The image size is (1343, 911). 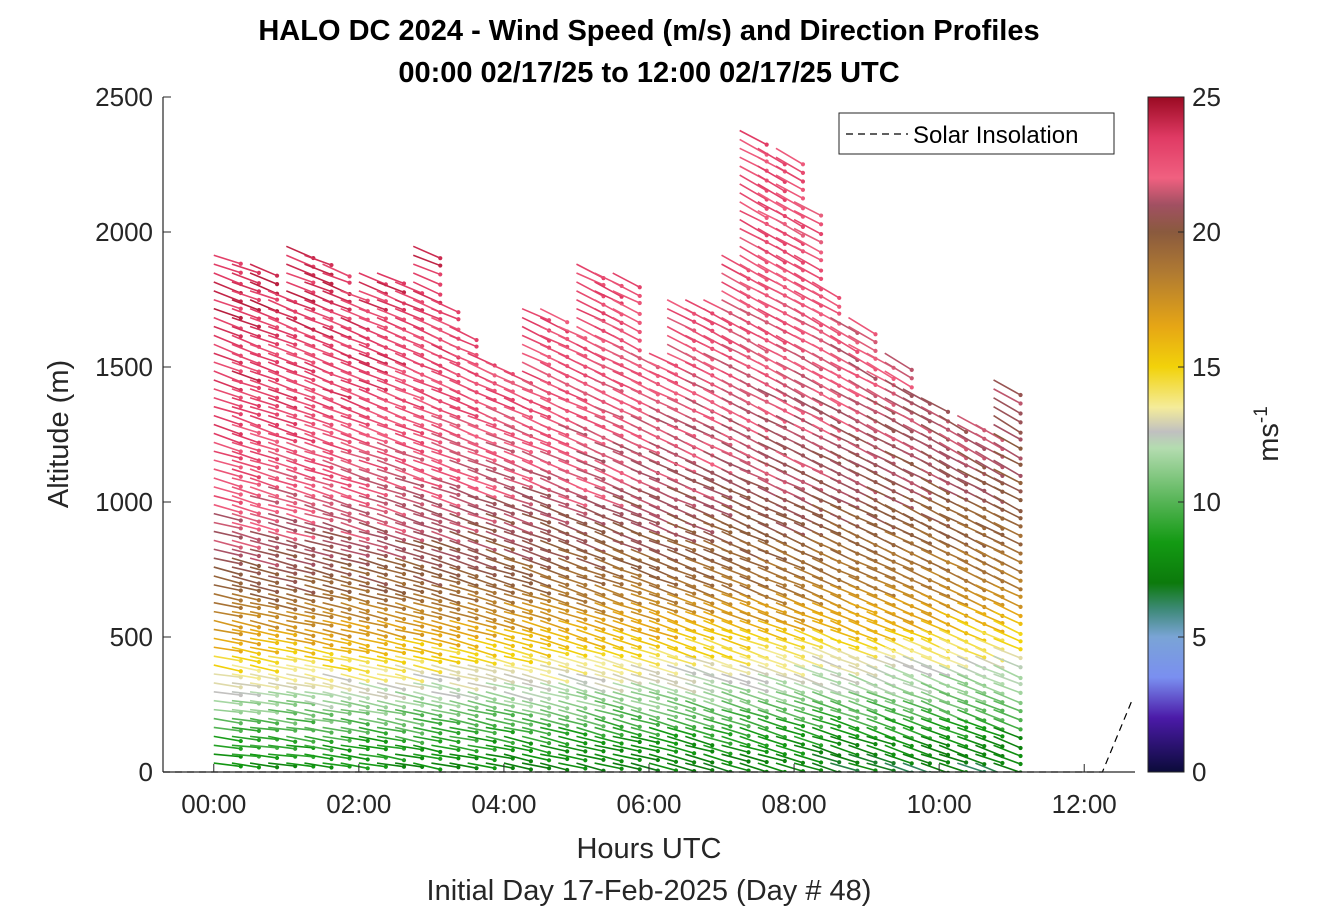 What do you see at coordinates (1261, 414) in the screenshot?
I see `colorbar-label-exponent: -1` at bounding box center [1261, 414].